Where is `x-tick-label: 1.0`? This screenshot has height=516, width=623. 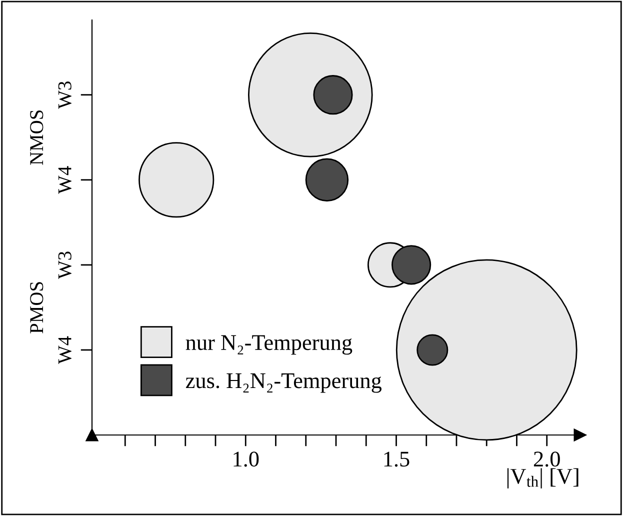 x-tick-label: 1.0 is located at coordinates (246, 459).